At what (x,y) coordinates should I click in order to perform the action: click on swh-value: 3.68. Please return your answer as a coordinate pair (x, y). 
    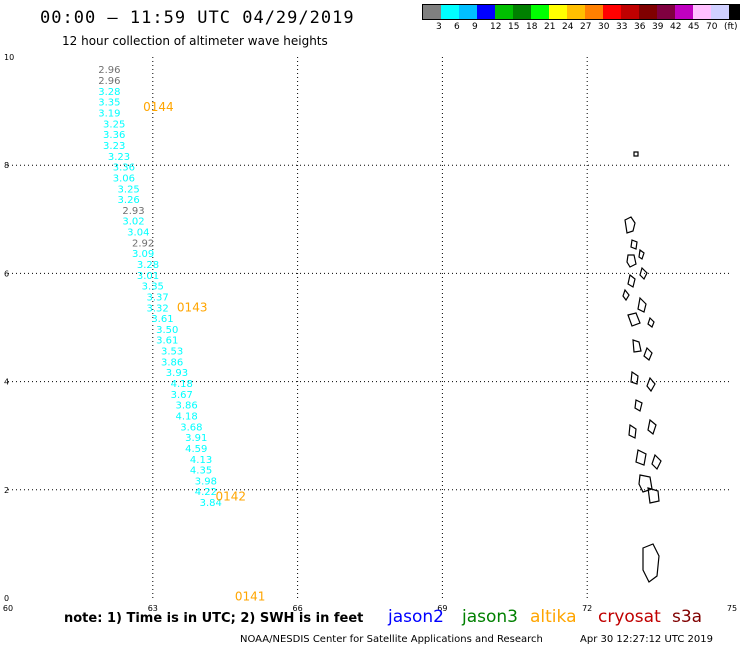
    Looking at the image, I should click on (191, 427).